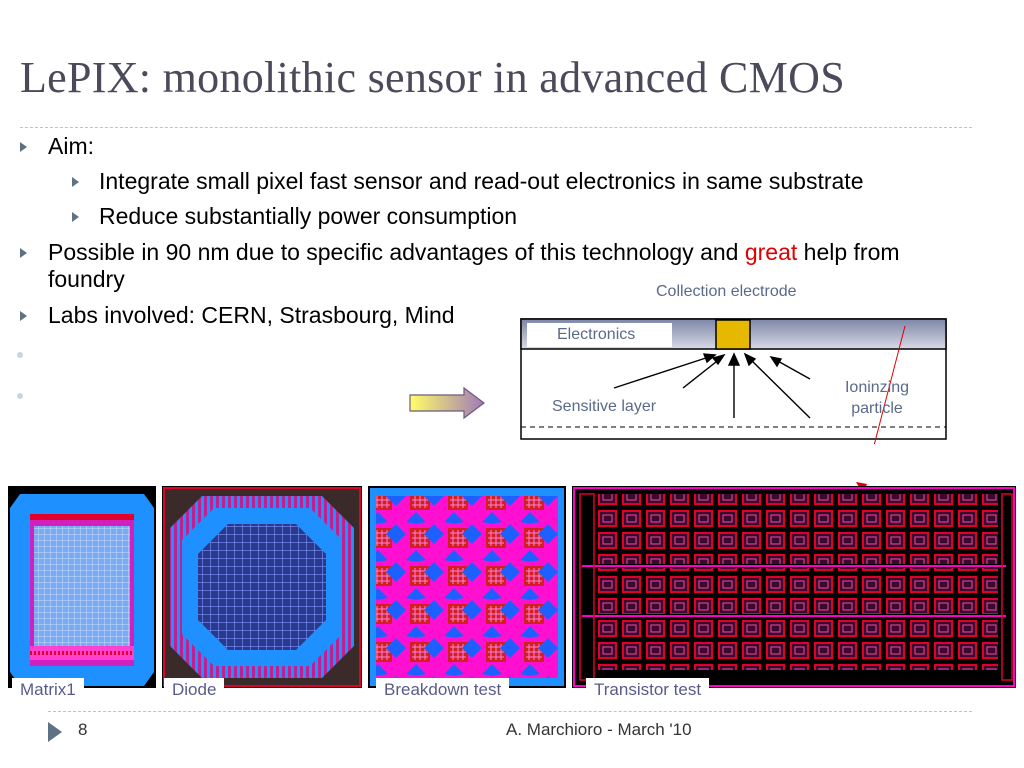 The width and height of the screenshot is (1024, 768). I want to click on page-number: 8, so click(83, 729).